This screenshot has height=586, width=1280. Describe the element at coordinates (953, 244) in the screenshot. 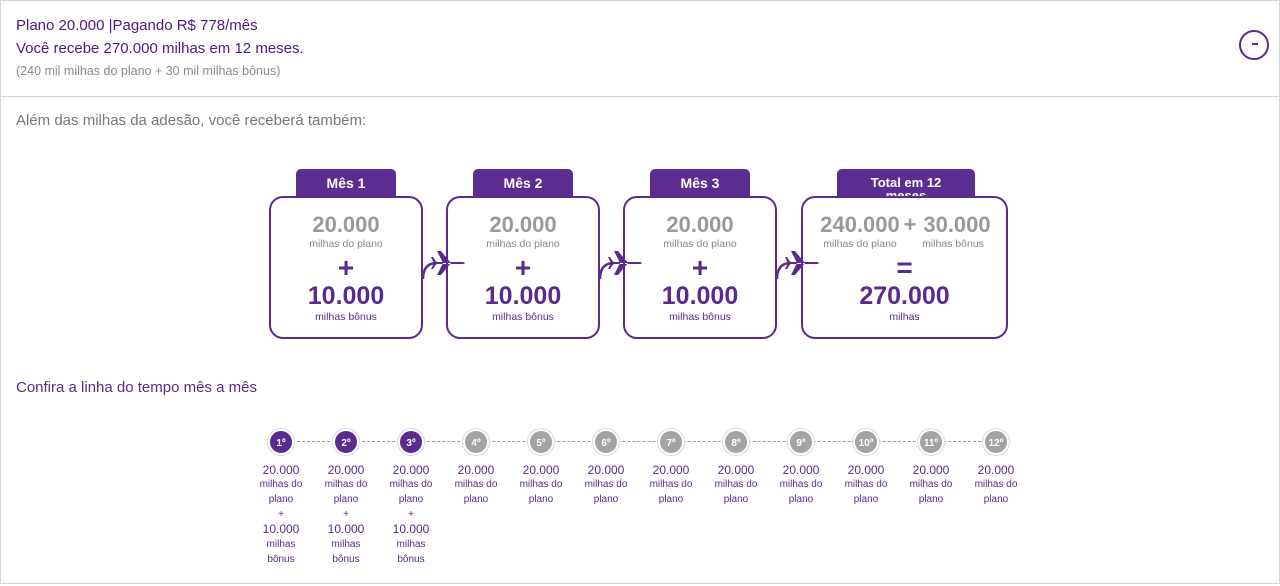

I see `total-bonus-label: milhas bônus` at that location.